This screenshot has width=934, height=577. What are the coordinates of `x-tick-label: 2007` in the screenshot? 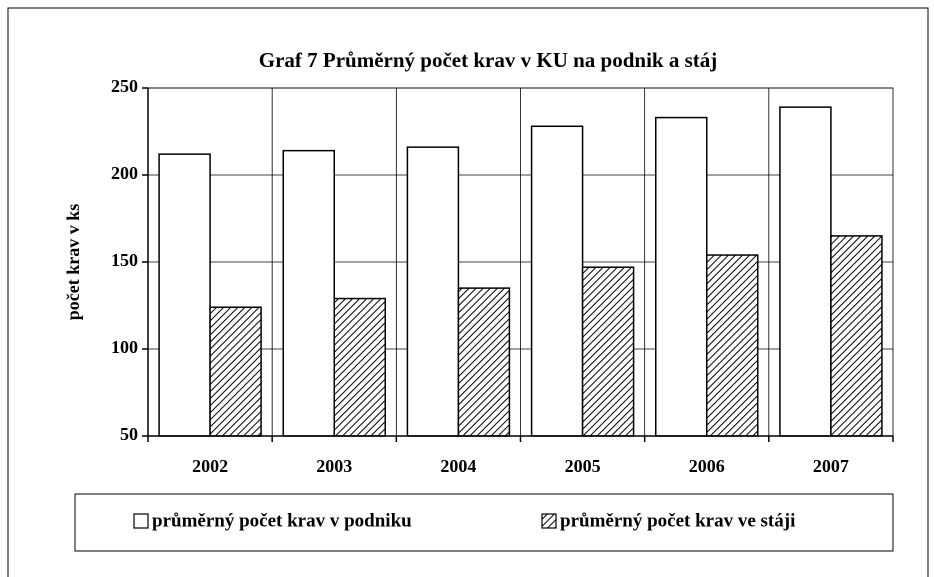 It's located at (831, 466).